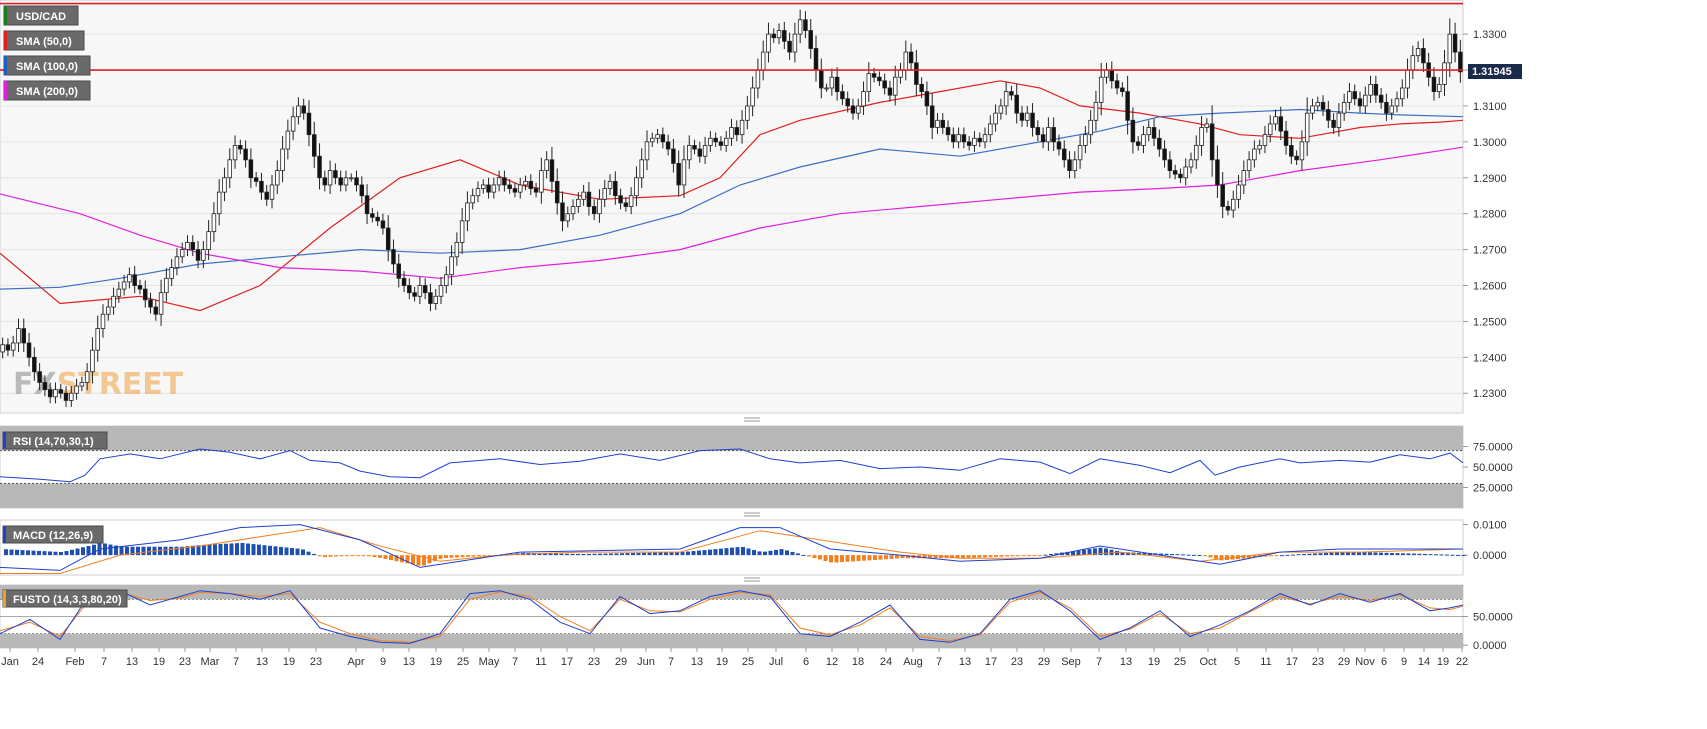 This screenshot has width=1707, height=729. I want to click on last-price-tag: 1.31945, so click(1495, 71).